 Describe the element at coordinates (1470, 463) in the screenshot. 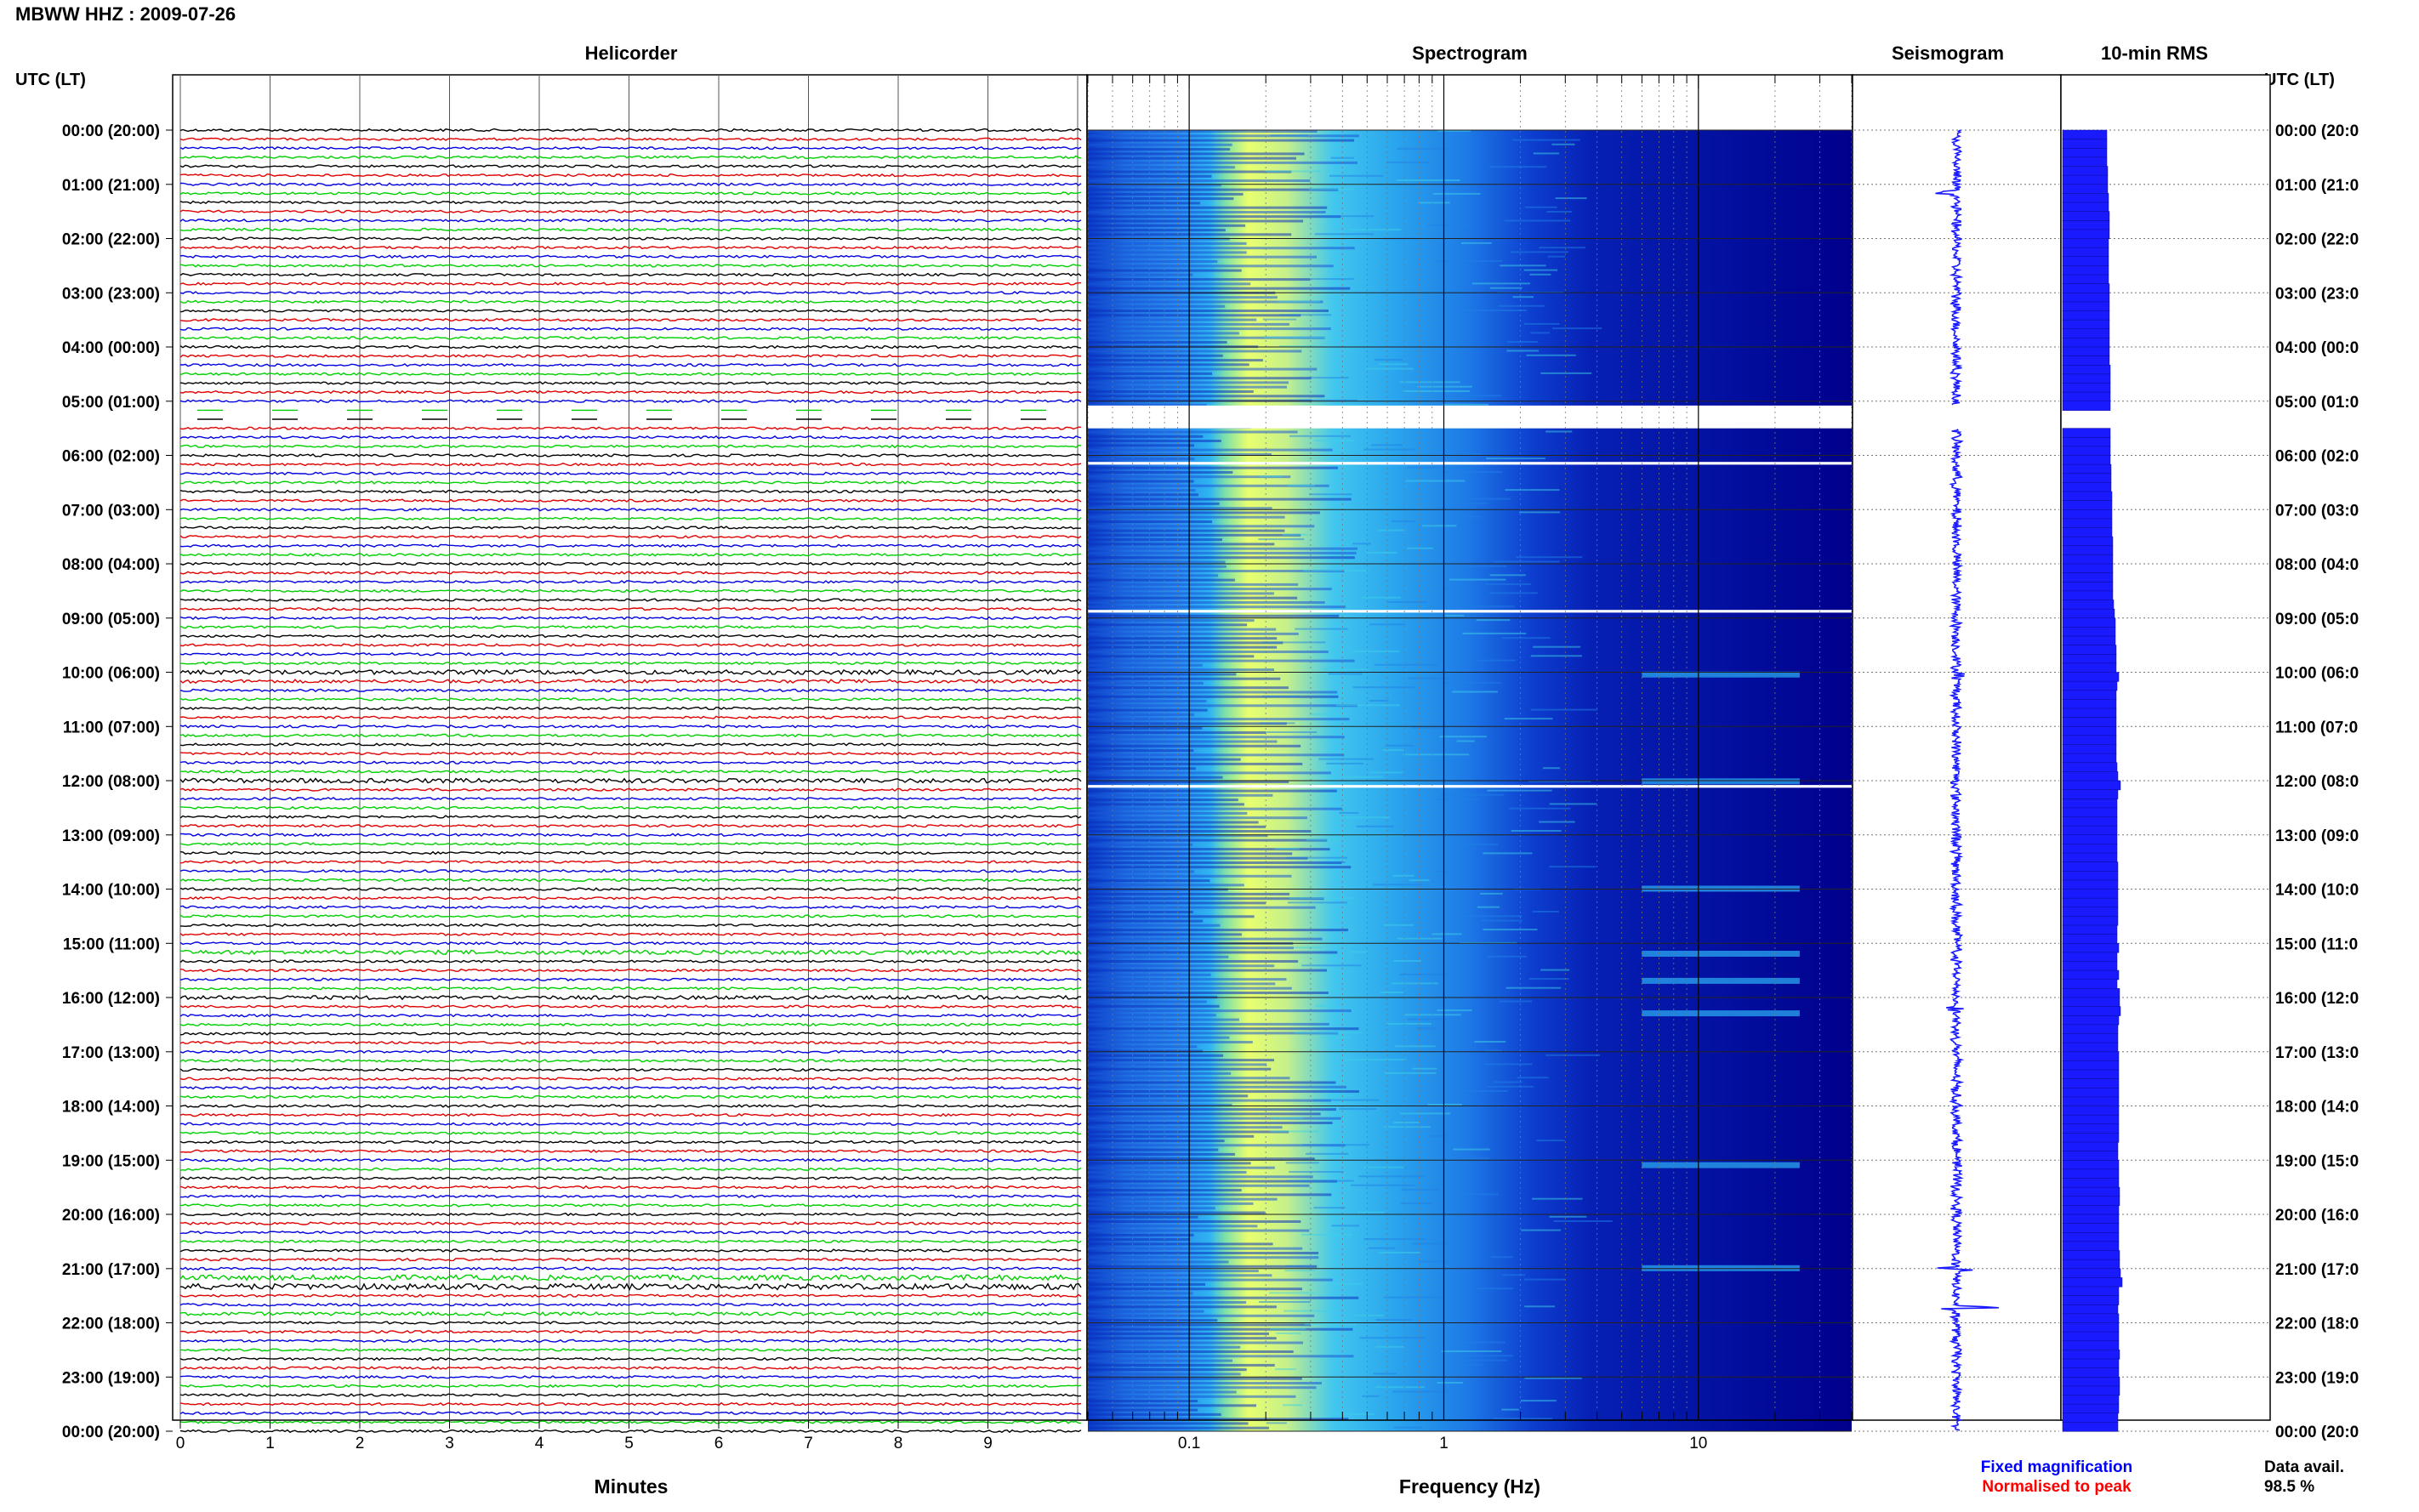

I see `spectrogram-data-gap` at that location.